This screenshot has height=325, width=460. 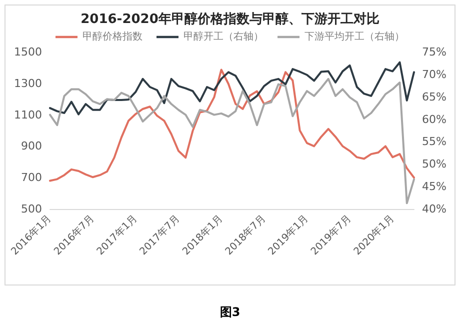 I want to click on caption: 图3, so click(x=230, y=312).